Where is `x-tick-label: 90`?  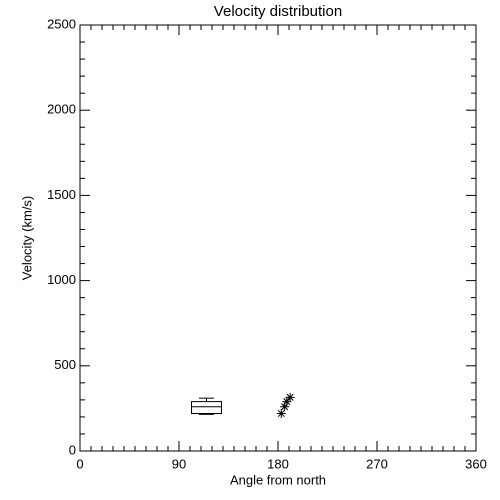
x-tick-label: 90 is located at coordinates (179, 463).